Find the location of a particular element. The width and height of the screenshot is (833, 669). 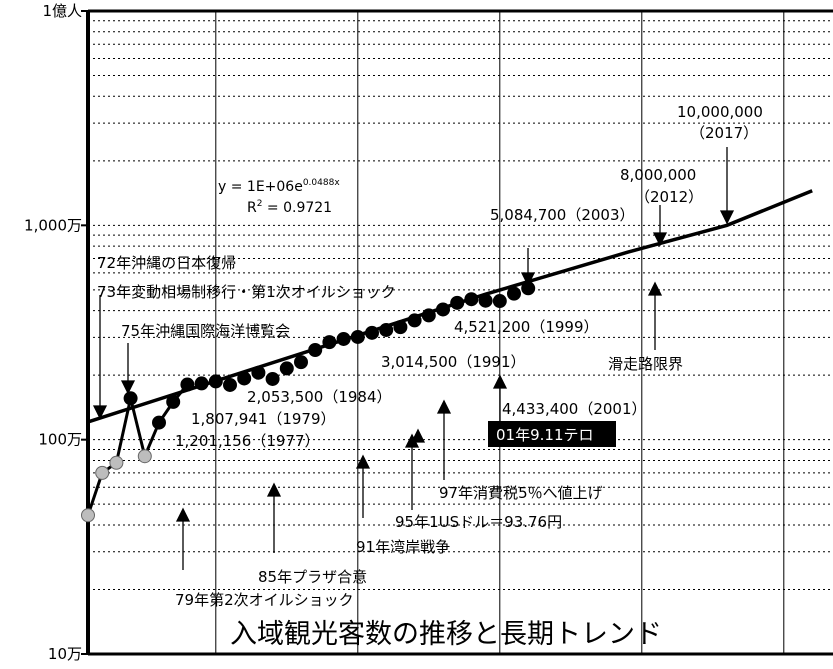

trend-equation: y = 1E+06e0.0488x is located at coordinates (279, 186).